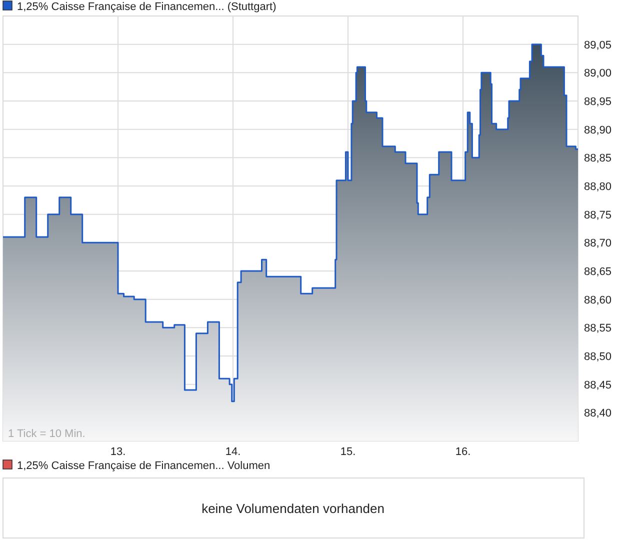 This screenshot has width=620, height=546. Describe the element at coordinates (146, 7) in the screenshot. I see `legend-label: 1,25% Caisse Française de Financemen... (Stuttgart)` at that location.